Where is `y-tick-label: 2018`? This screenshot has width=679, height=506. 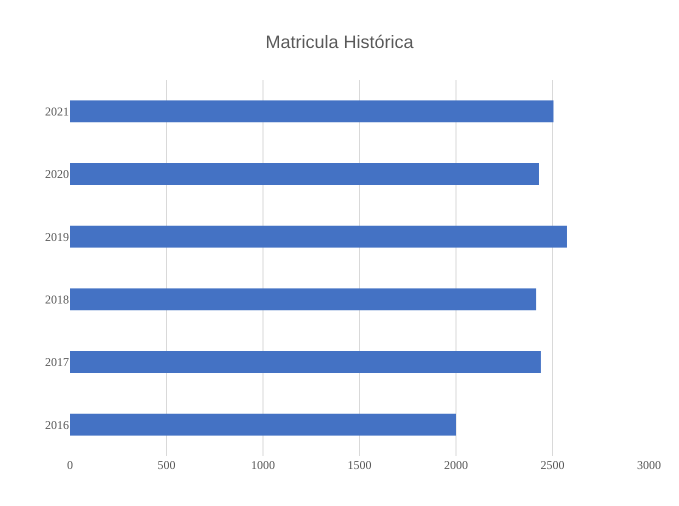 y-tick-label: 2018 is located at coordinates (57, 299).